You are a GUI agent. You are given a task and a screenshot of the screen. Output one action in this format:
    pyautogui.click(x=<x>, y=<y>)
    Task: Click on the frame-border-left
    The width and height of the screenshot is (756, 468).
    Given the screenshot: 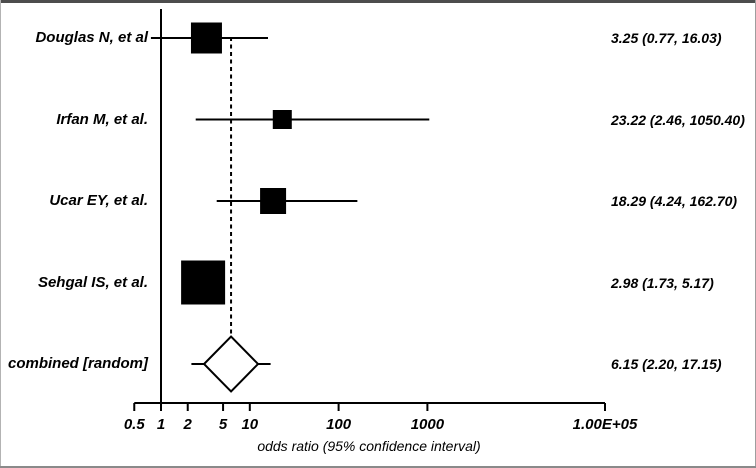 What is the action you would take?
    pyautogui.click(x=0, y=234)
    